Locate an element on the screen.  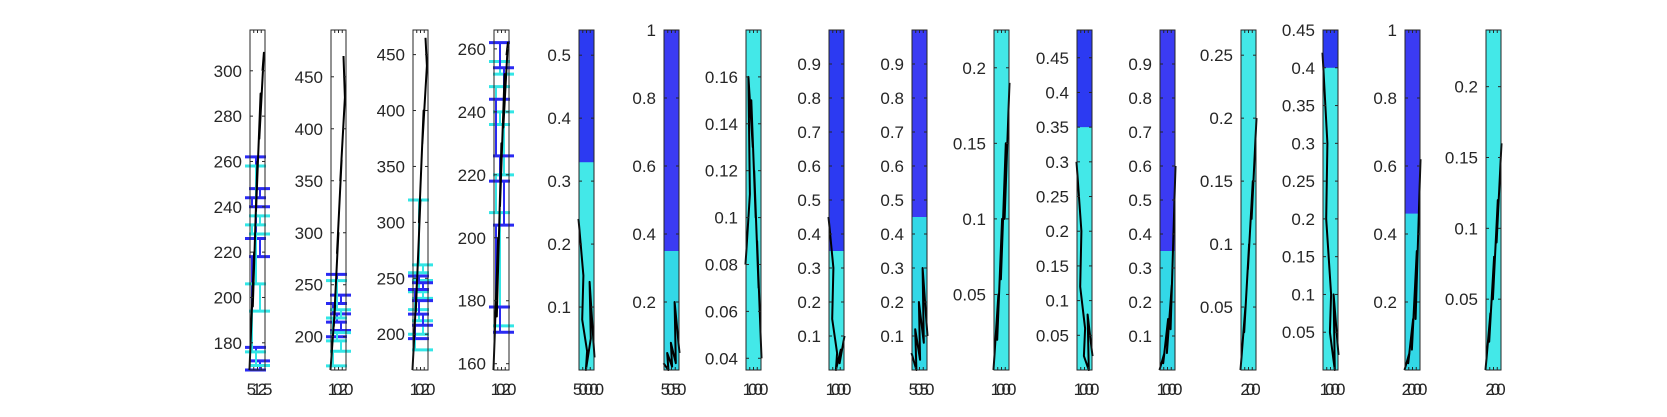
y-tick-label: 280 is located at coordinates (228, 116).